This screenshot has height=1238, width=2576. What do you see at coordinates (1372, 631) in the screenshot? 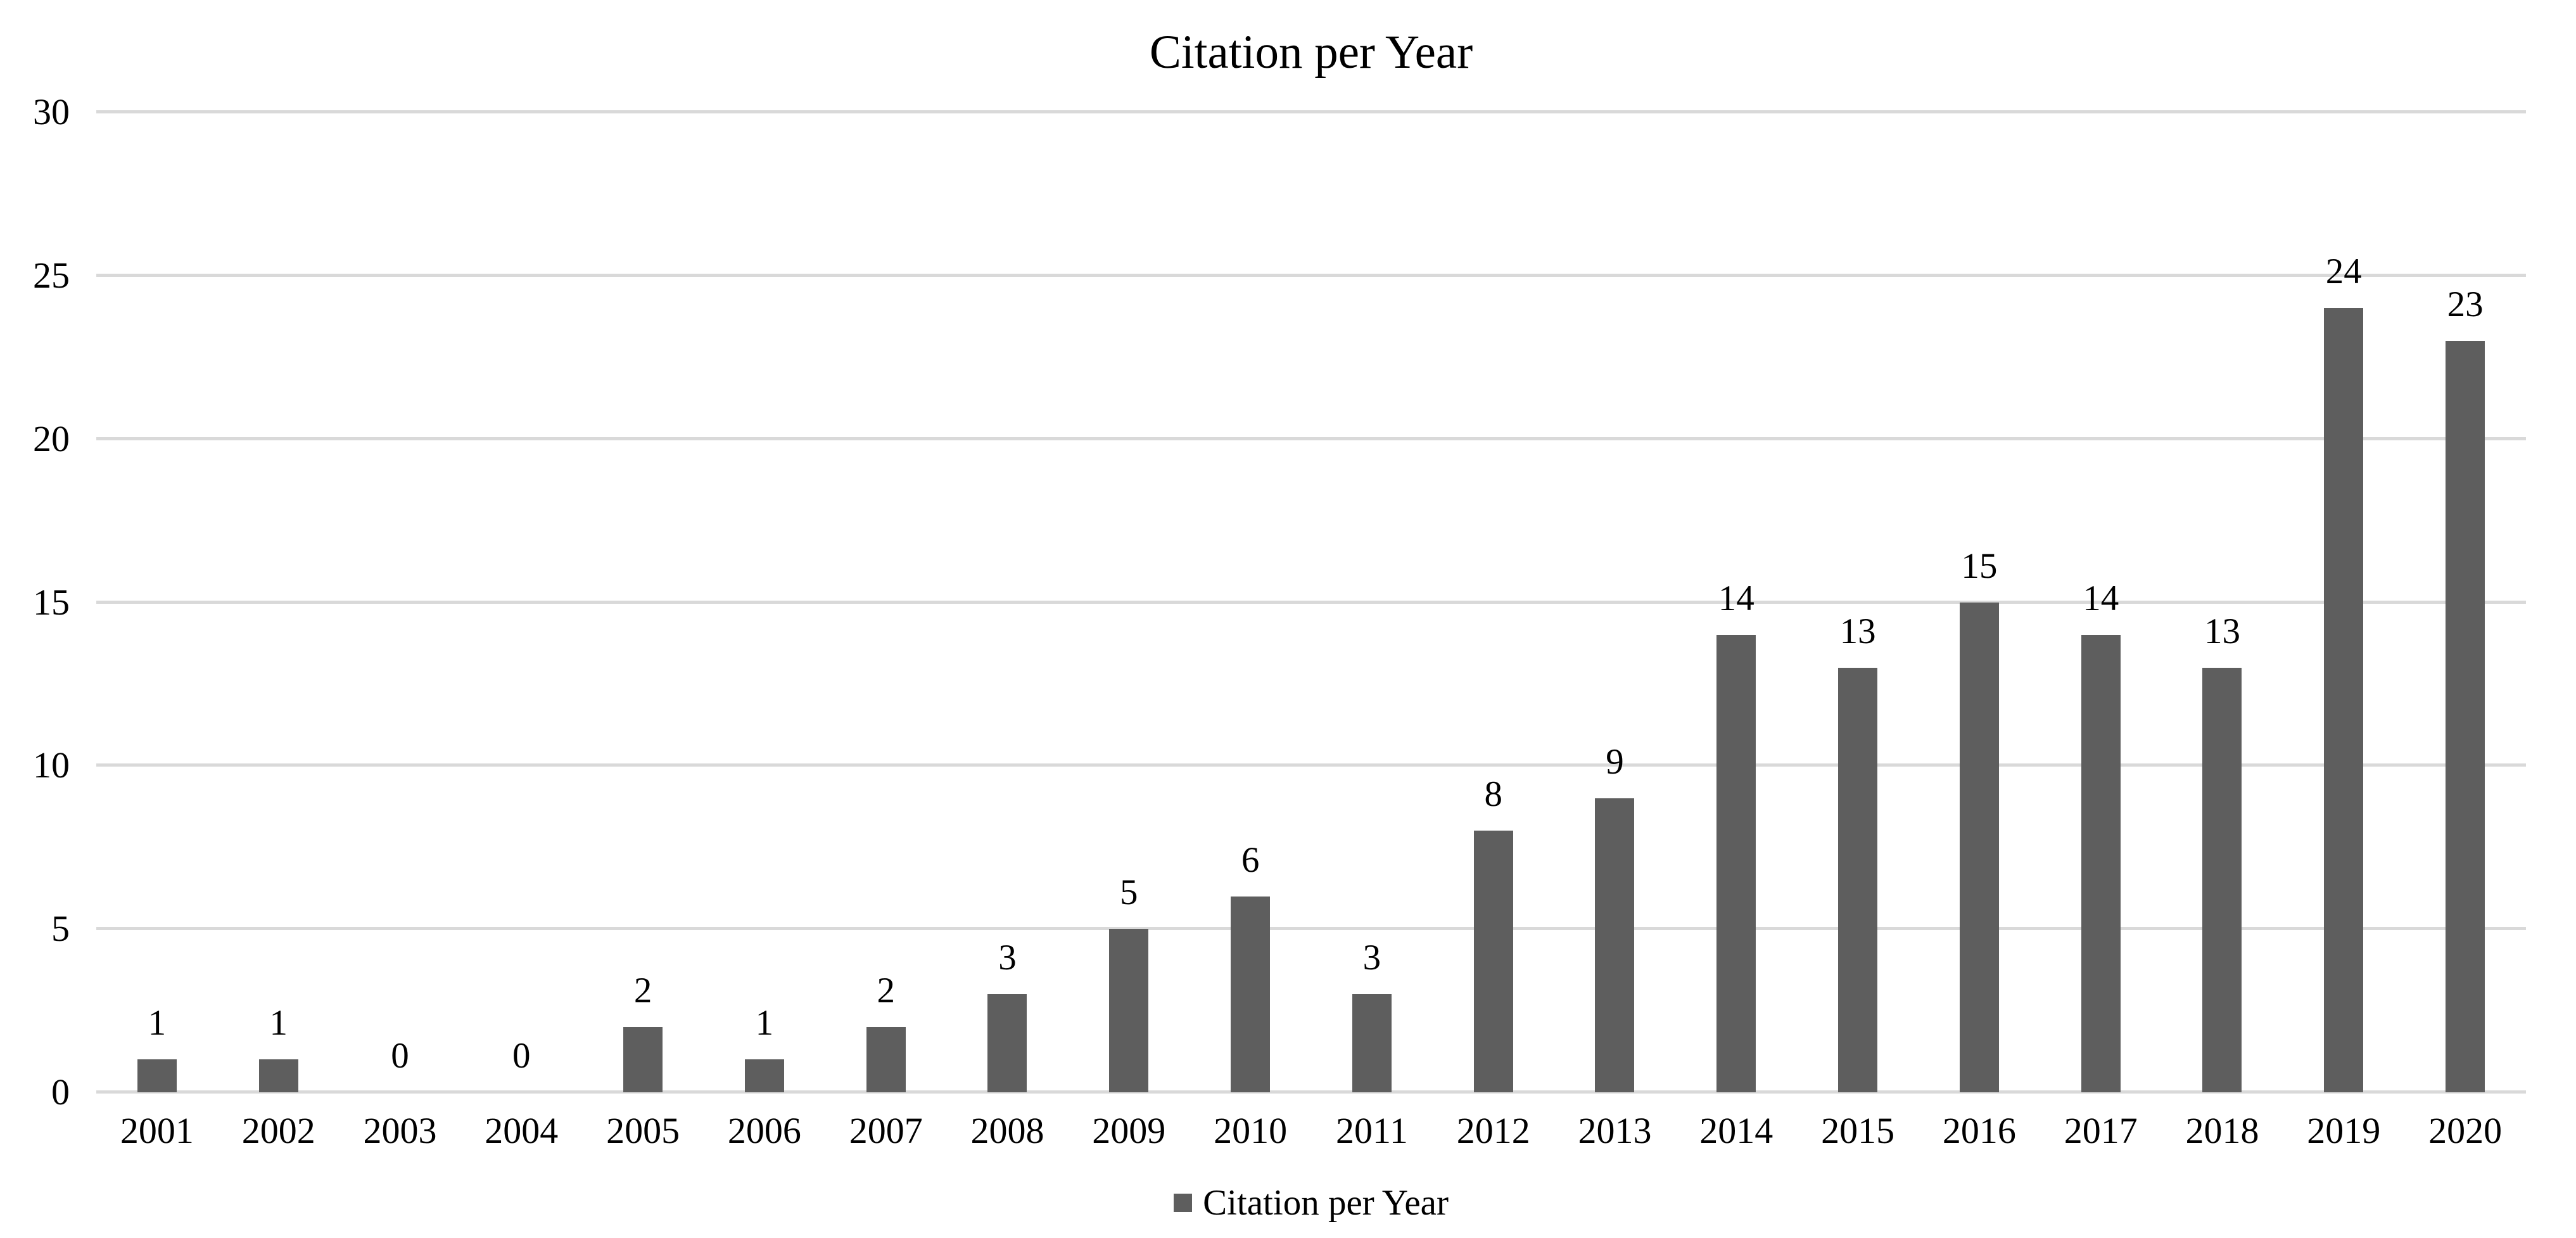
I see `bar-slot: 3 2011` at bounding box center [1372, 631].